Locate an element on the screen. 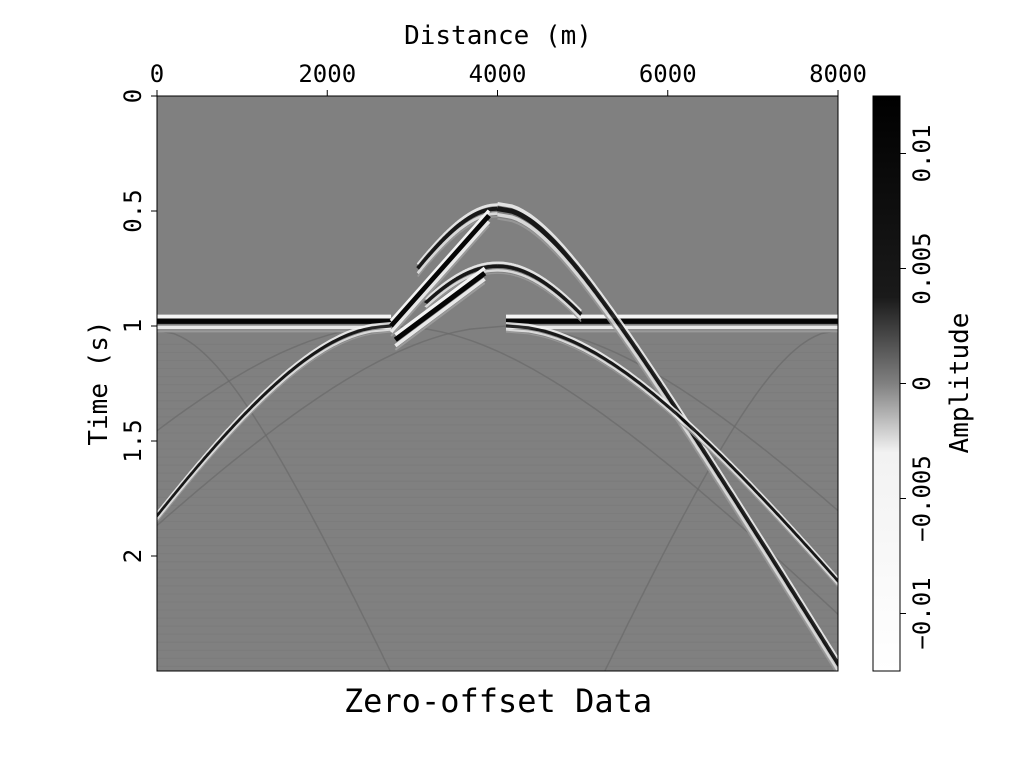 The image size is (1024, 768). inner-diffraction-right-tail is located at coordinates (539, 297).